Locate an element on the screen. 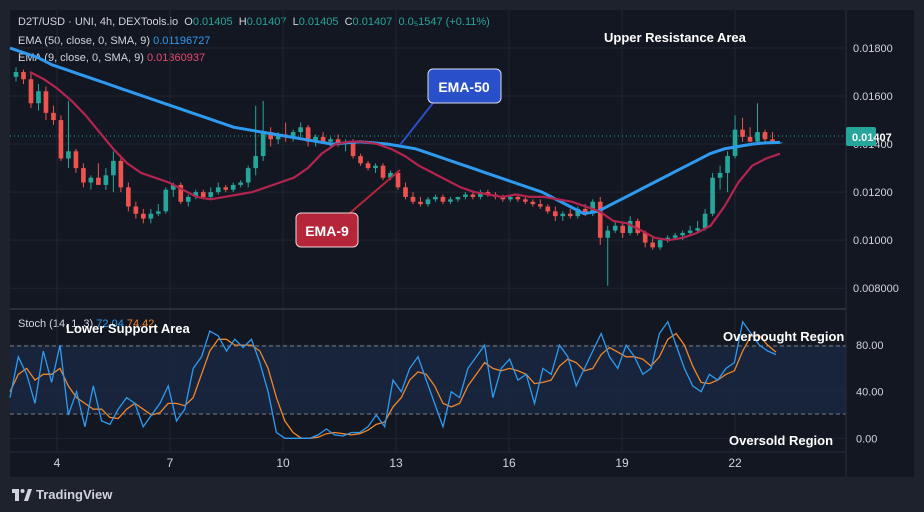 This screenshot has height=512, width=924. time-tick-label: 19 is located at coordinates (622, 463).